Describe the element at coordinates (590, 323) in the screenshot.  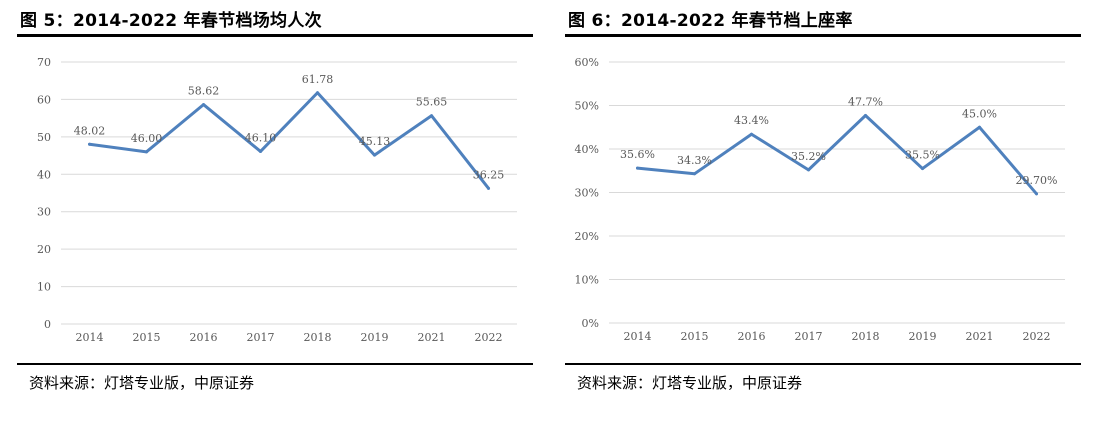
I see `y-tick-label: 0%` at that location.